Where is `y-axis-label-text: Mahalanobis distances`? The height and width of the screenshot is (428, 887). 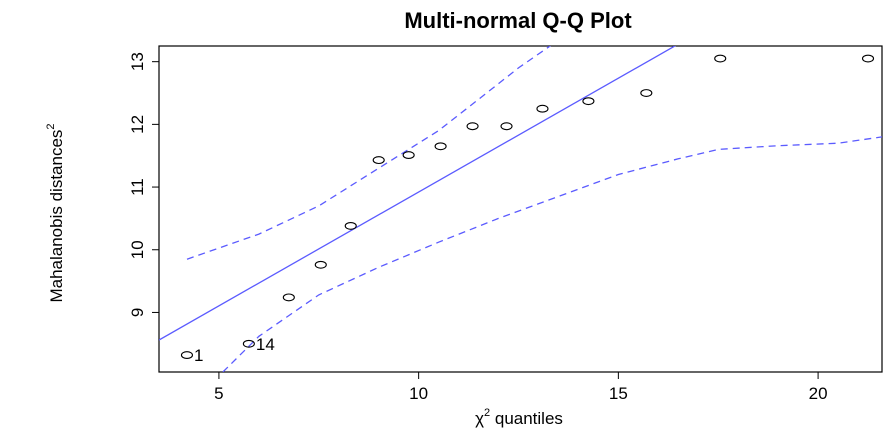 y-axis-label-text: Mahalanobis distances is located at coordinates (56, 216).